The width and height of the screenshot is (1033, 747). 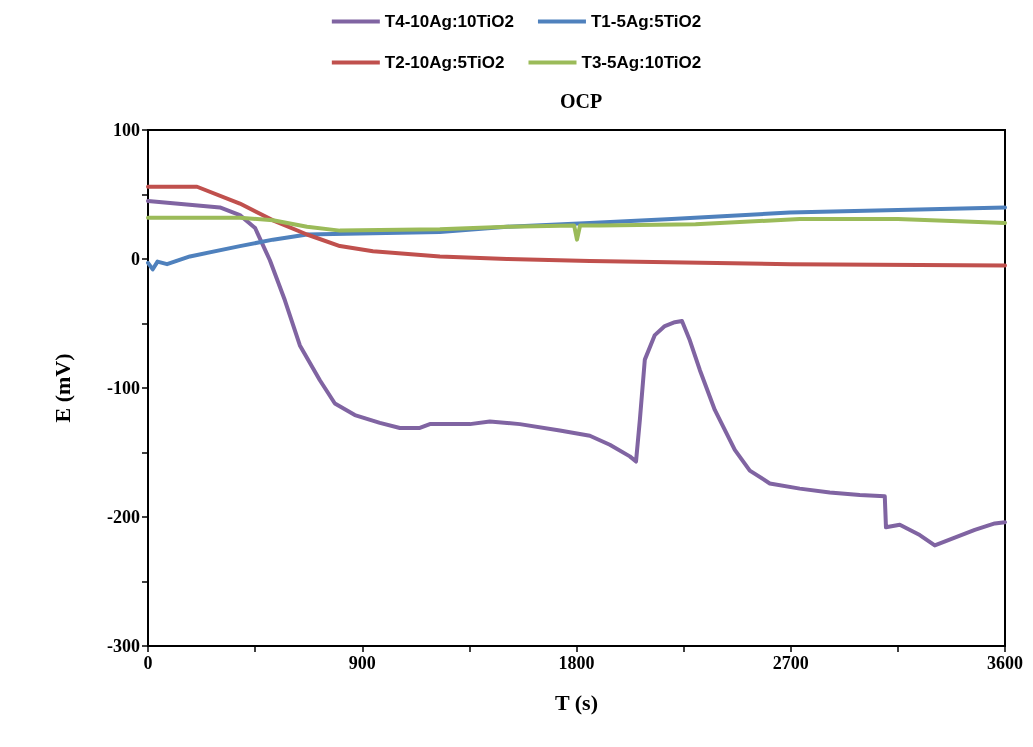 What do you see at coordinates (62, 388) in the screenshot?
I see `y-axis-title: E (mV)` at bounding box center [62, 388].